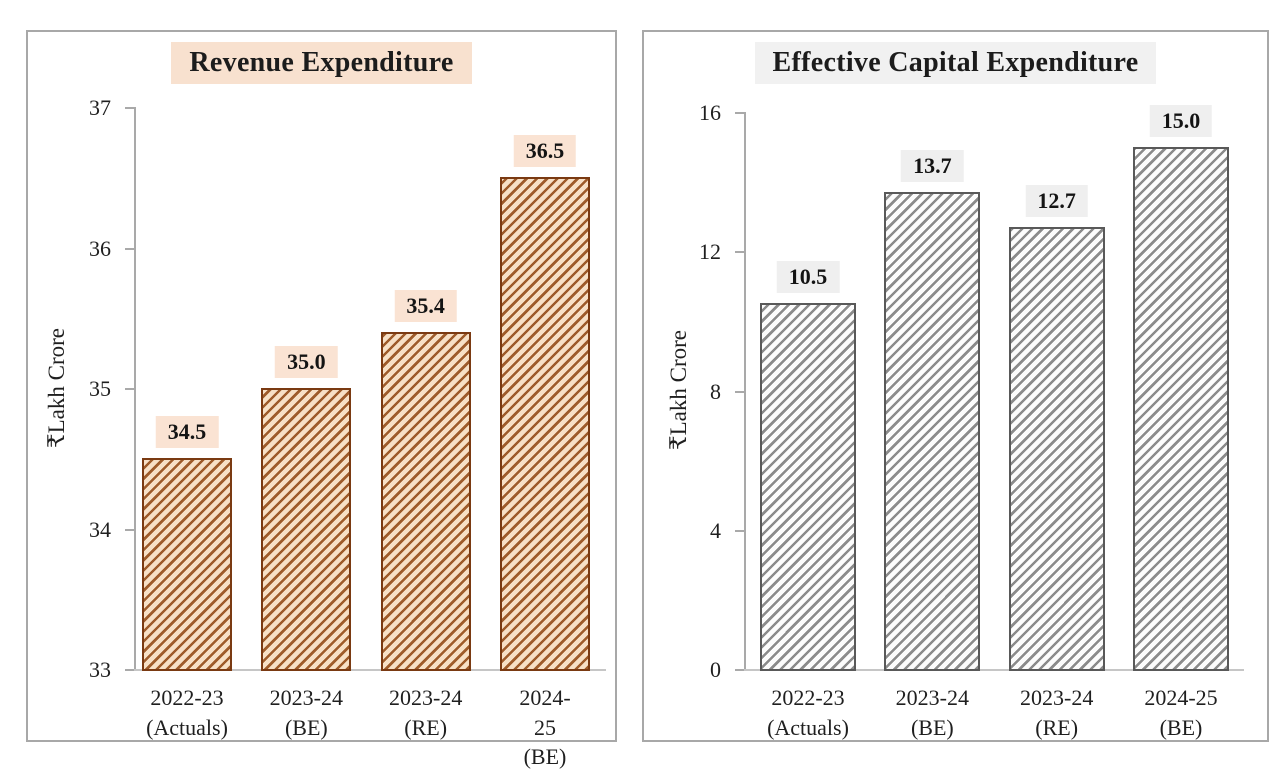  I want to click on chart-title: Effective Capital Expenditure, so click(955, 63).